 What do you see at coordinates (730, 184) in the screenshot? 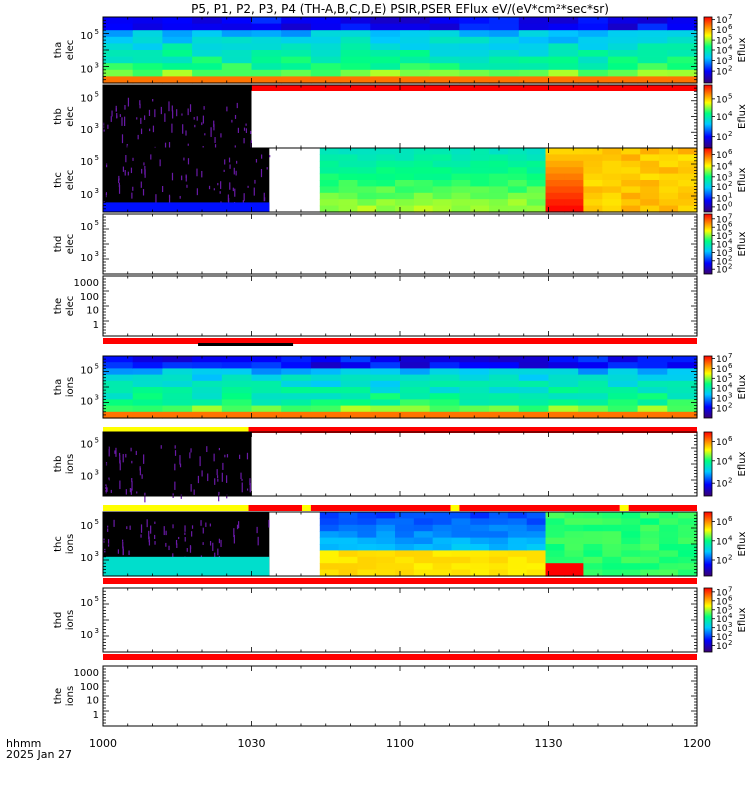
I see `colorbar-tick-exponent: 2` at bounding box center [730, 184].